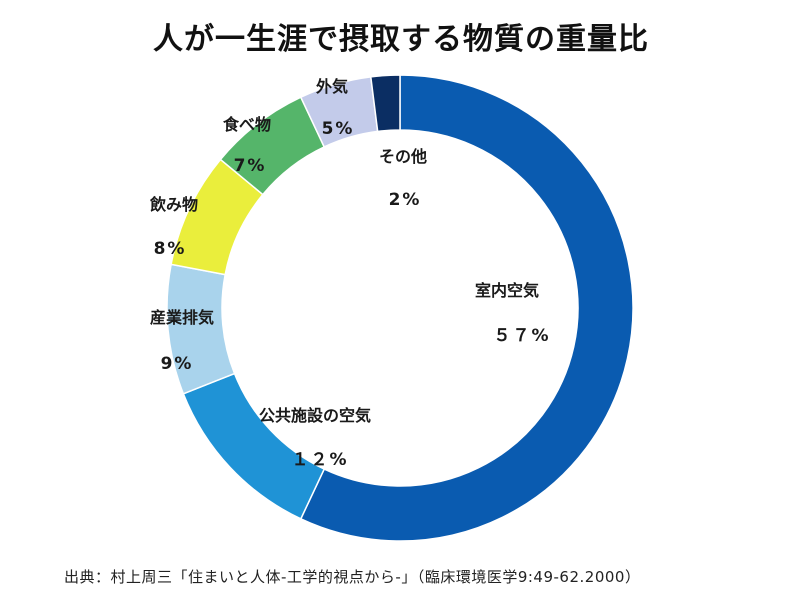  Describe the element at coordinates (331, 86) in the screenshot. I see `slice-label-6: 外気` at that location.